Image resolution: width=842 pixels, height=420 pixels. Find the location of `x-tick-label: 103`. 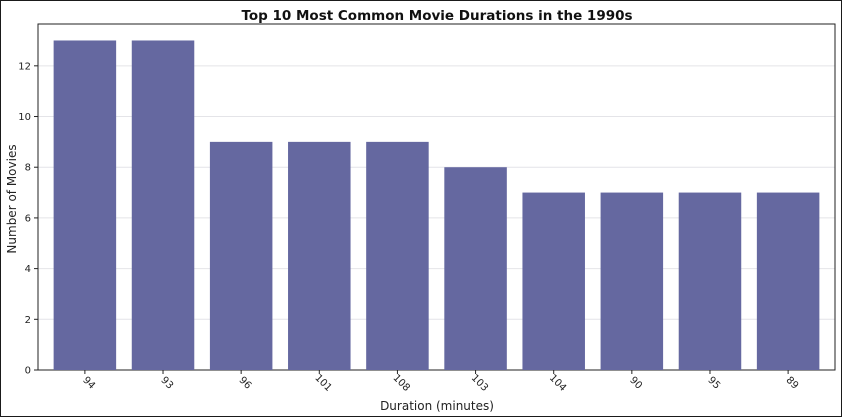

x-tick-label: 103 is located at coordinates (479, 383).